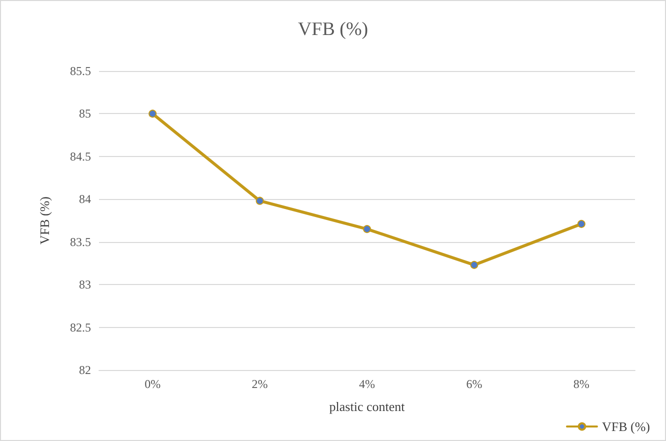 The width and height of the screenshot is (666, 441). What do you see at coordinates (80, 71) in the screenshot?
I see `y-tick-label: 85.5` at bounding box center [80, 71].